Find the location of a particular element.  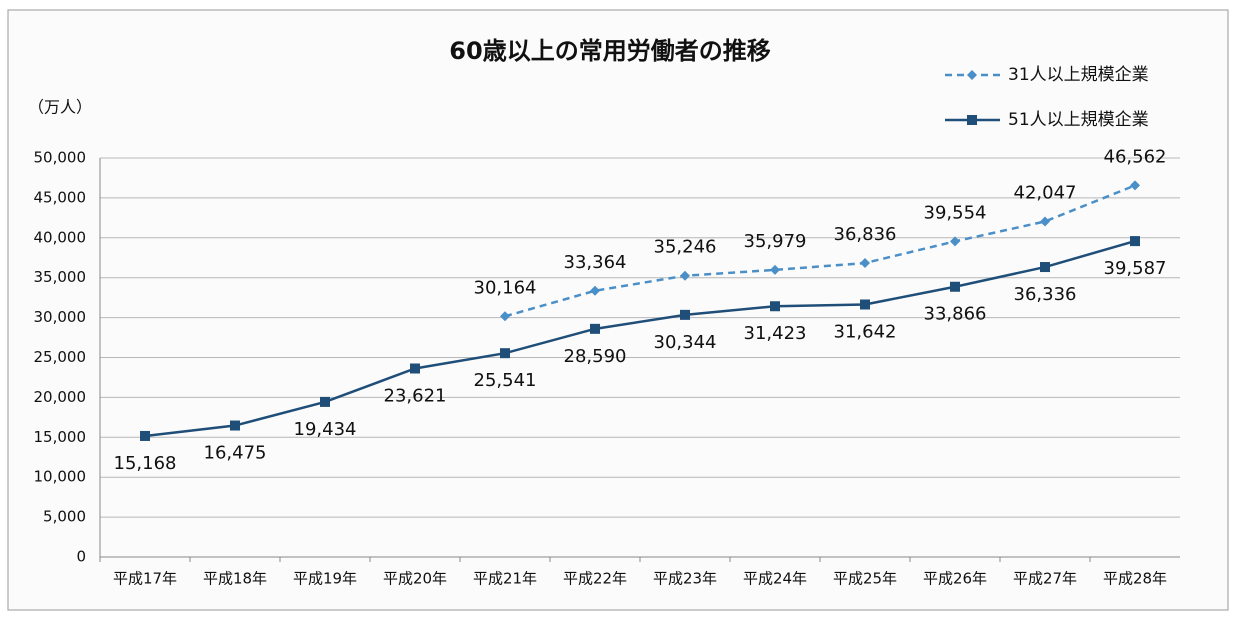

data-label: 35,979 is located at coordinates (775, 241).